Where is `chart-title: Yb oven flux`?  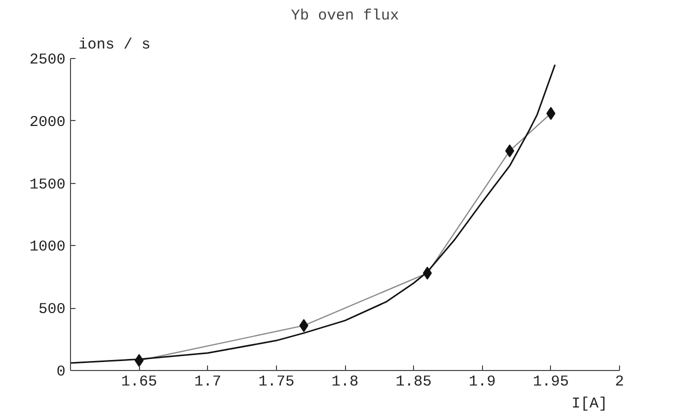 chart-title: Yb oven flux is located at coordinates (345, 16).